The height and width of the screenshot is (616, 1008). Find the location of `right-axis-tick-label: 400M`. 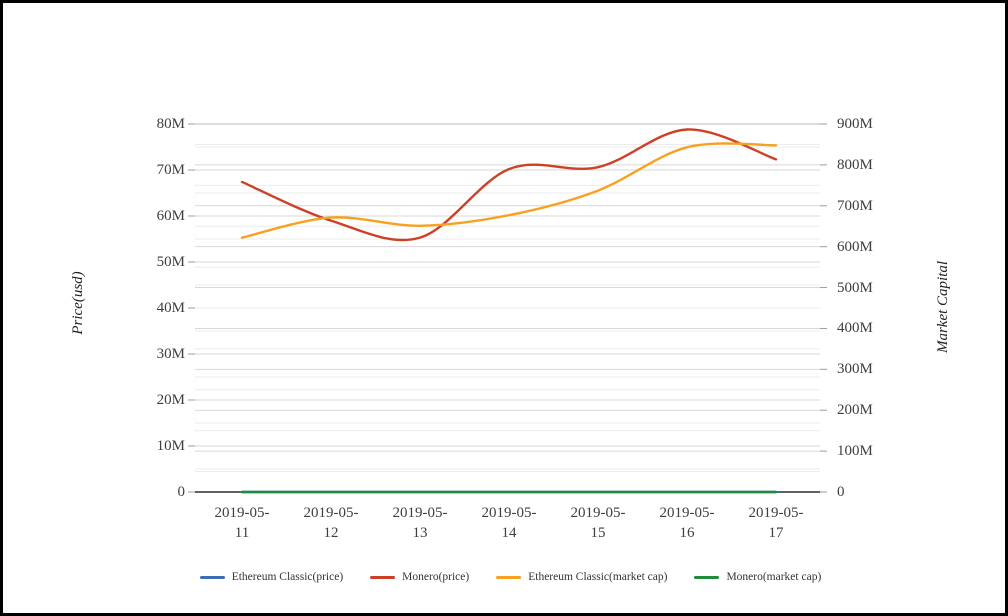

right-axis-tick-label: 400M is located at coordinates (855, 328).